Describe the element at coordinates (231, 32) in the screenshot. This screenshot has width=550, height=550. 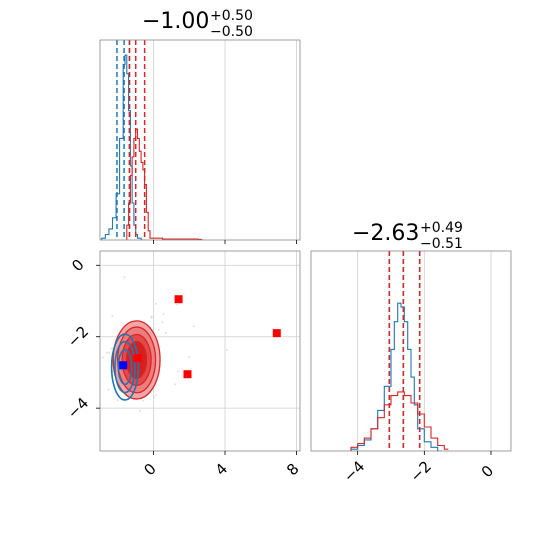
I see `title1-lower: −0.50` at that location.